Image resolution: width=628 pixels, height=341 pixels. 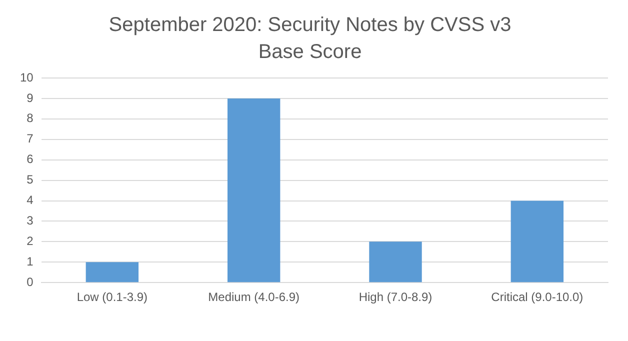 I want to click on y-tick-label: 3, so click(x=30, y=221).